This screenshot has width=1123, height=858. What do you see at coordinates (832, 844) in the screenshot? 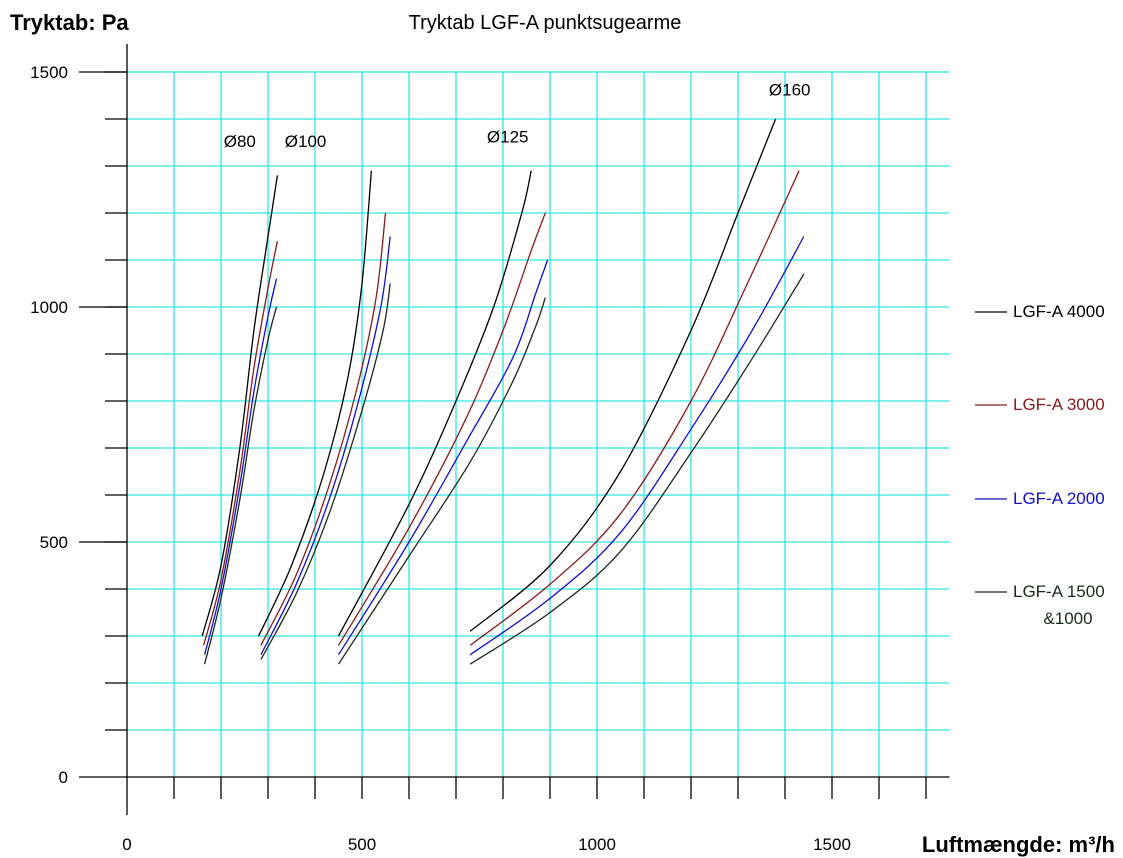
I see `x-tick-label: 1500` at bounding box center [832, 844].